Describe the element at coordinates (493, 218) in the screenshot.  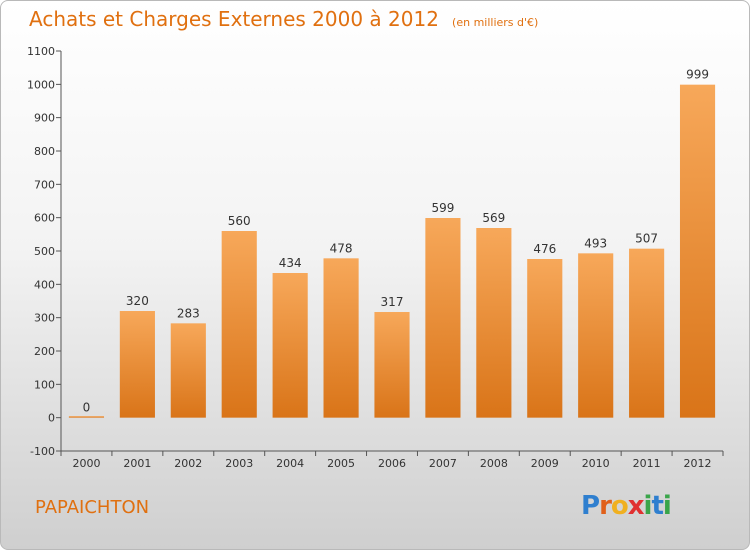
I see `data-label: 569` at that location.